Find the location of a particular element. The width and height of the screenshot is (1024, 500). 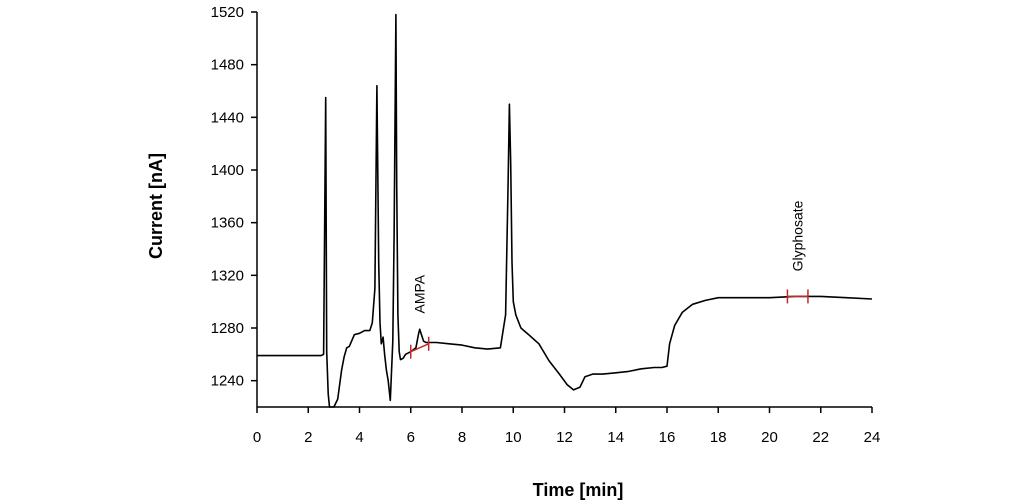

y-tick-label-1360: 1360 is located at coordinates (227, 223).